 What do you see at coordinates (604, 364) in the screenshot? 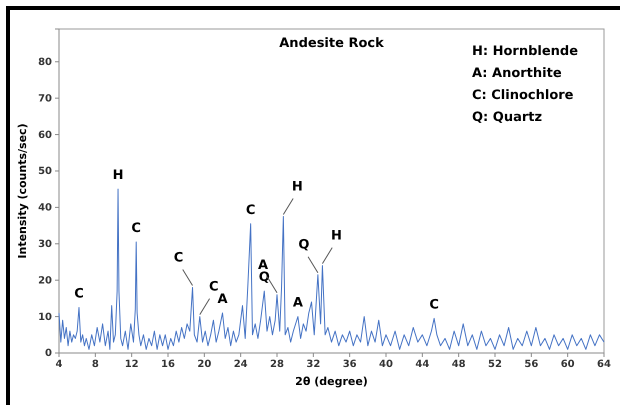
I see `x-tick-label: 64` at bounding box center [604, 364].